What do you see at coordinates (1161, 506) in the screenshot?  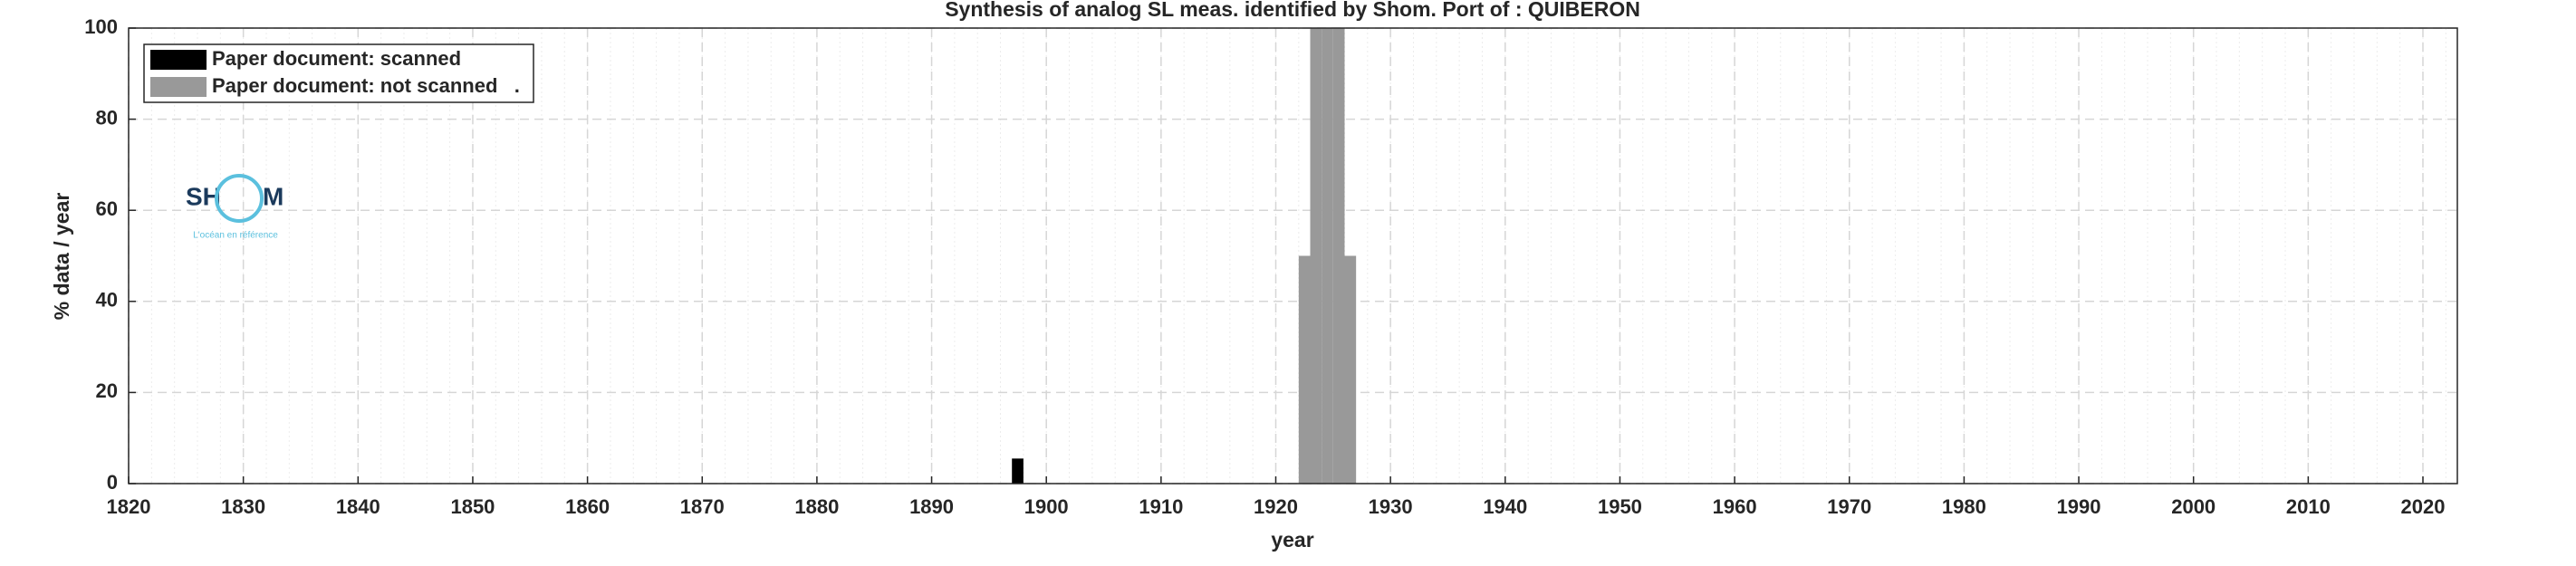 I see `x-tick-label: 1910` at bounding box center [1161, 506].